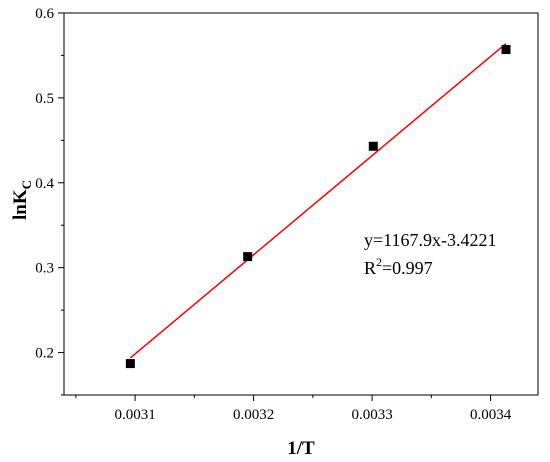  I want to click on x-tick-label: 0.0031, so click(134, 415).